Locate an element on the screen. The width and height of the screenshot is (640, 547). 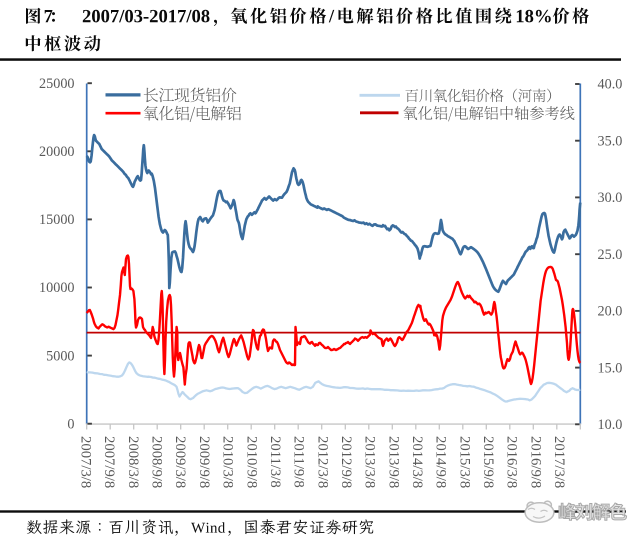
svg-text: 2014/3/8 is located at coordinates (417, 462).